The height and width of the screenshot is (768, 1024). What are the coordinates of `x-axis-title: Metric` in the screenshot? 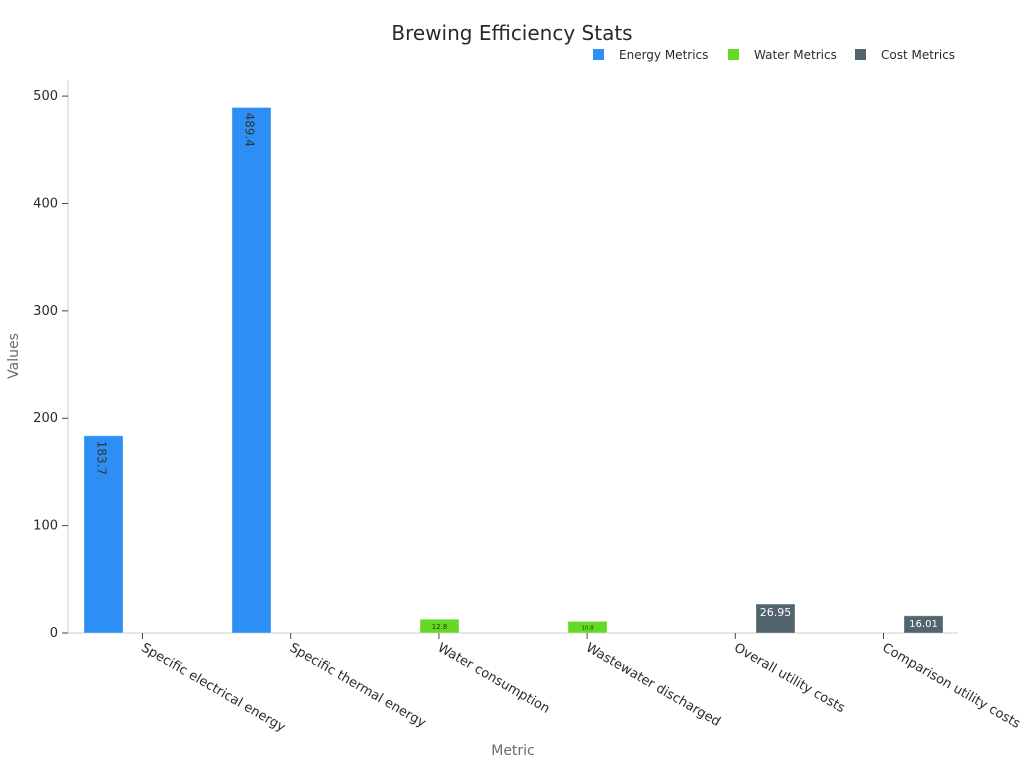 It's located at (513, 751).